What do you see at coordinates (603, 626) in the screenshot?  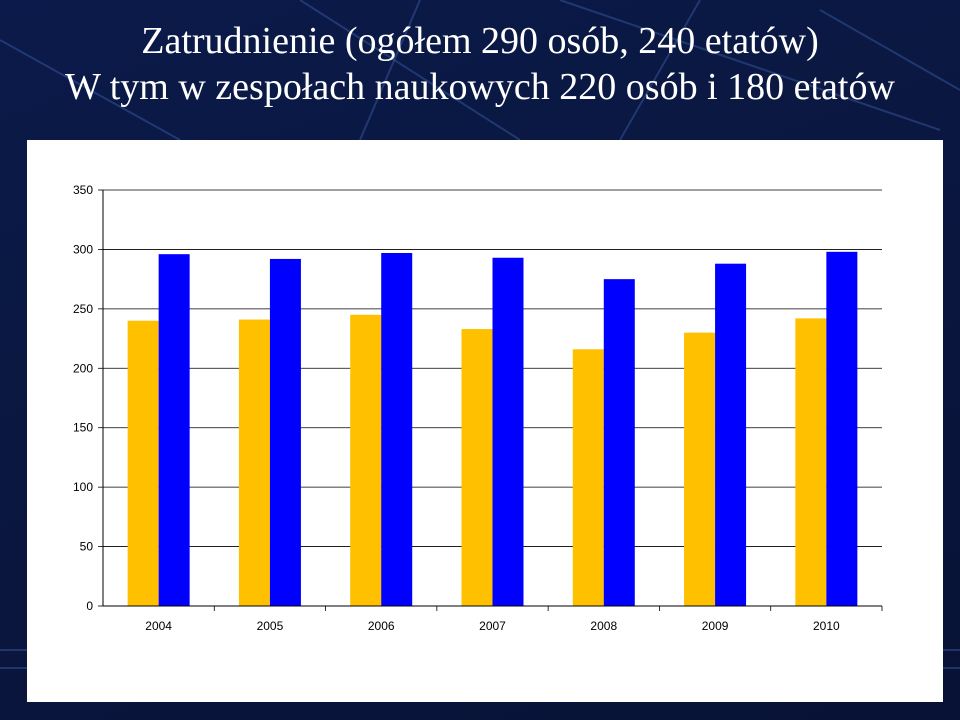 I see `x-tick-label: 2008` at bounding box center [603, 626].